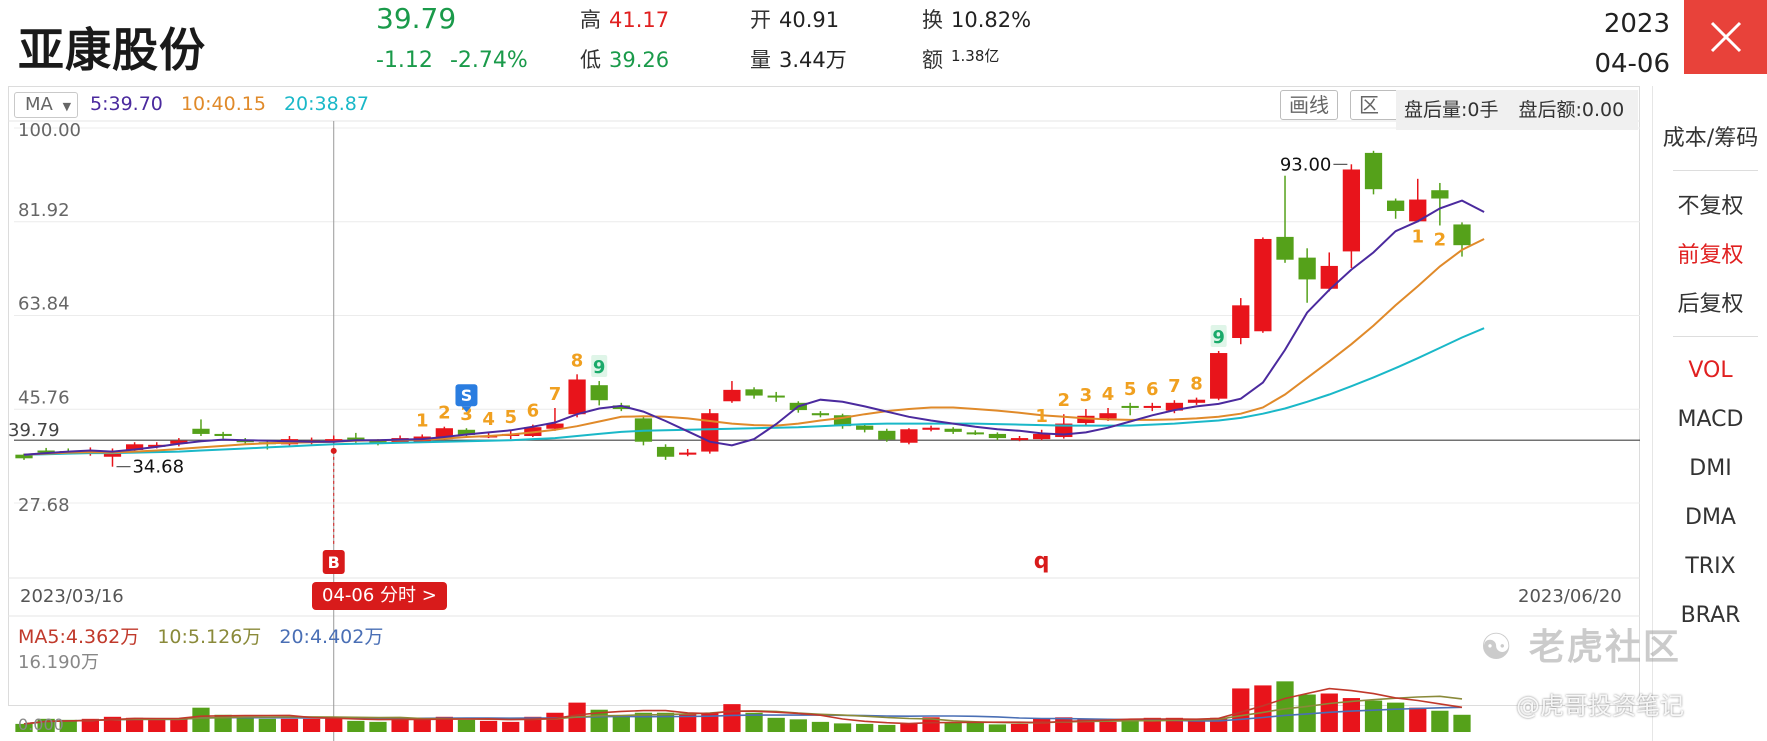  I want to click on buy-signal-badge, so click(333, 562).